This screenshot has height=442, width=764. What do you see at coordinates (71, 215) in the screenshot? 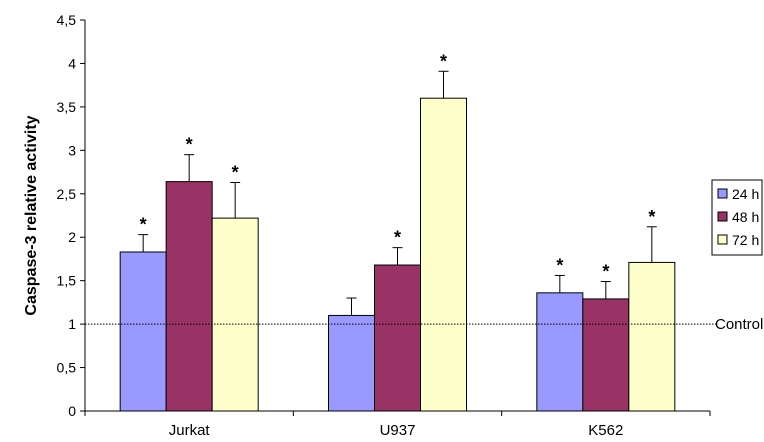
I see `y-axis-ticks: 0 0,5 1 1,5 2 2,5 3 3,5 4 4,5` at bounding box center [71, 215].